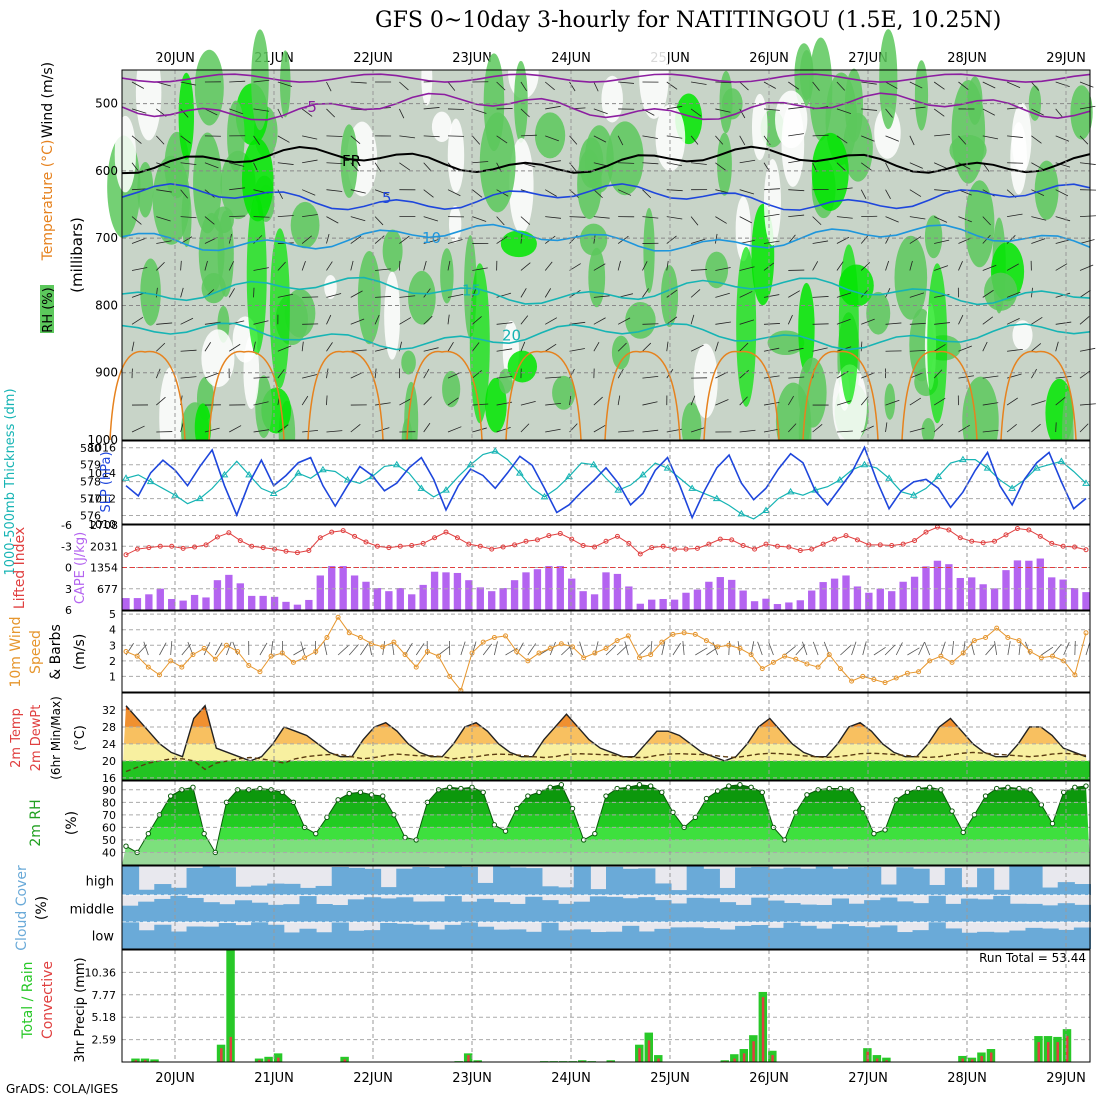  What do you see at coordinates (104, 1017) in the screenshot?
I see `precip-tick-label: 5.18` at bounding box center [104, 1017].